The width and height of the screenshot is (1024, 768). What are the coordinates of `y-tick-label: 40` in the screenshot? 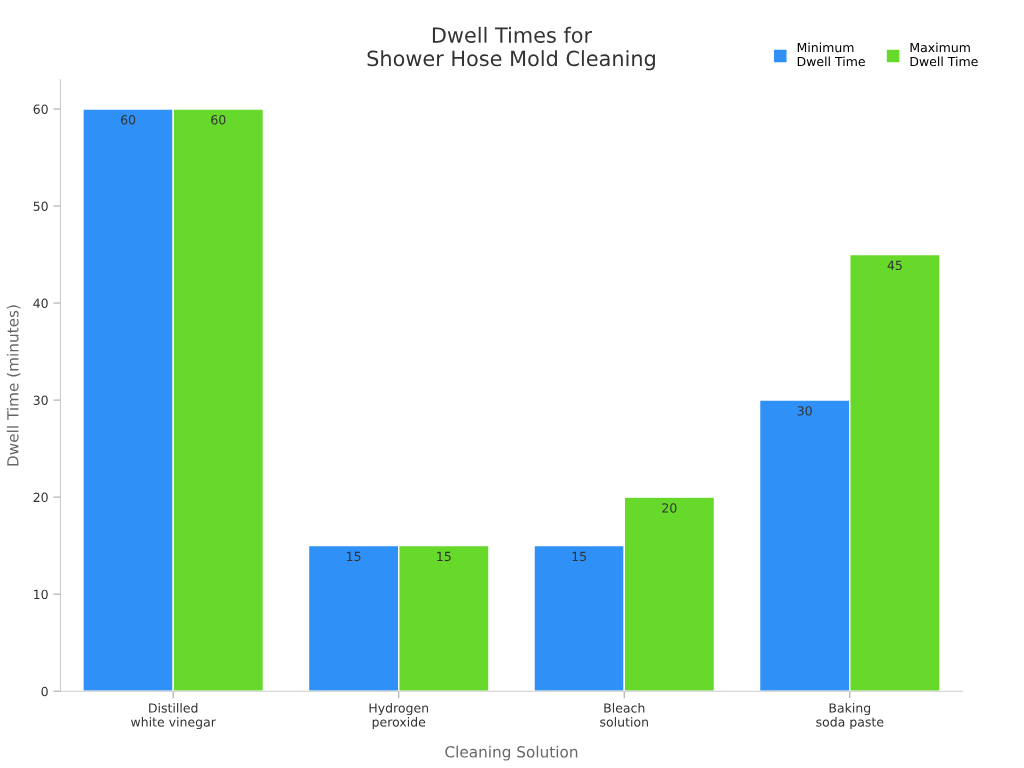 It's located at (40, 303).